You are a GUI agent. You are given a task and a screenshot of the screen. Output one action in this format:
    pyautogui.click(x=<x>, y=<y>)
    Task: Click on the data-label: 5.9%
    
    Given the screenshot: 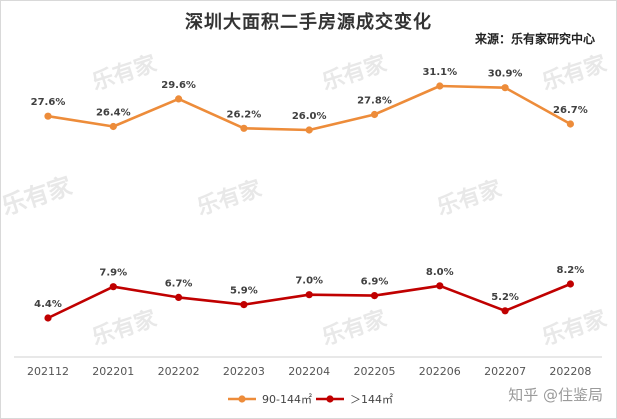 What is the action you would take?
    pyautogui.click(x=244, y=291)
    